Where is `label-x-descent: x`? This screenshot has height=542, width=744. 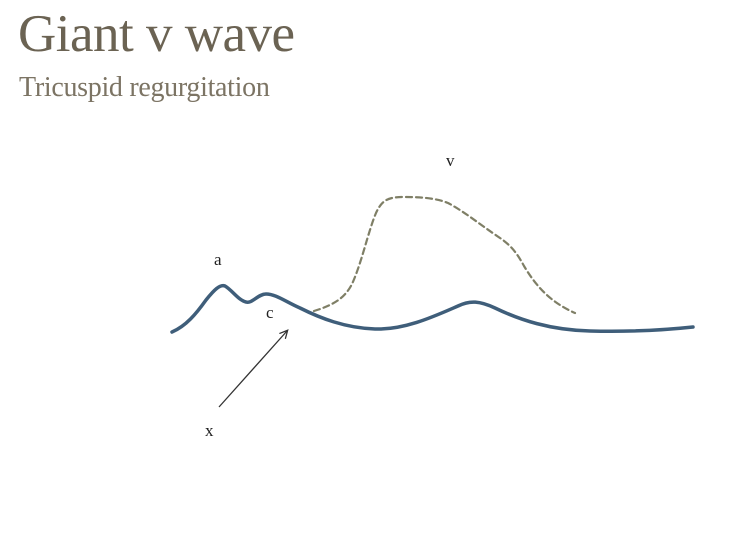 label-x-descent: x is located at coordinates (209, 430).